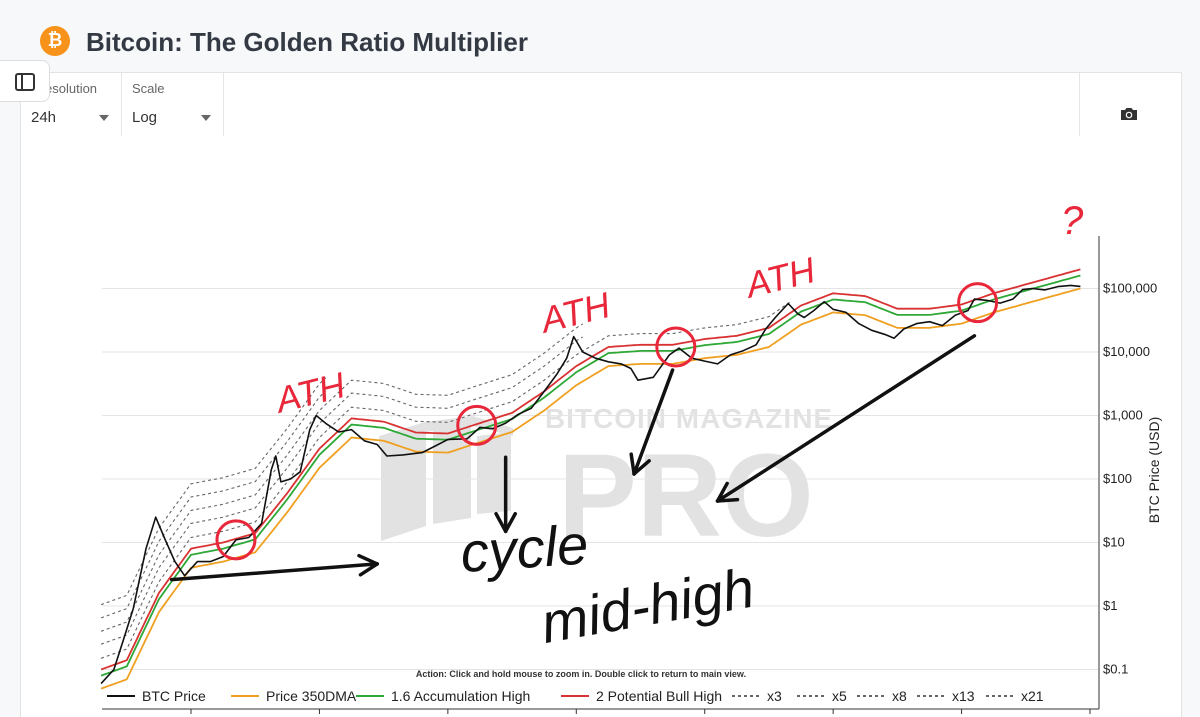 This screenshot has width=1200, height=717. I want to click on legend-label: x5, so click(839, 696).